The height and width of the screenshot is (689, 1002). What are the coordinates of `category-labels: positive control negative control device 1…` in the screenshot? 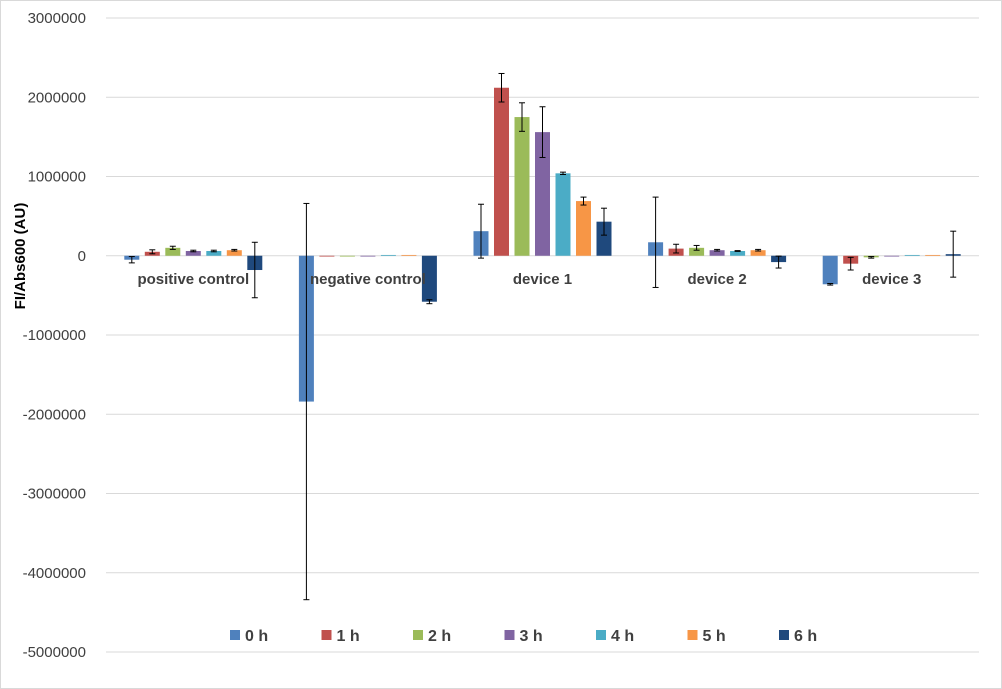 It's located at (529, 279).